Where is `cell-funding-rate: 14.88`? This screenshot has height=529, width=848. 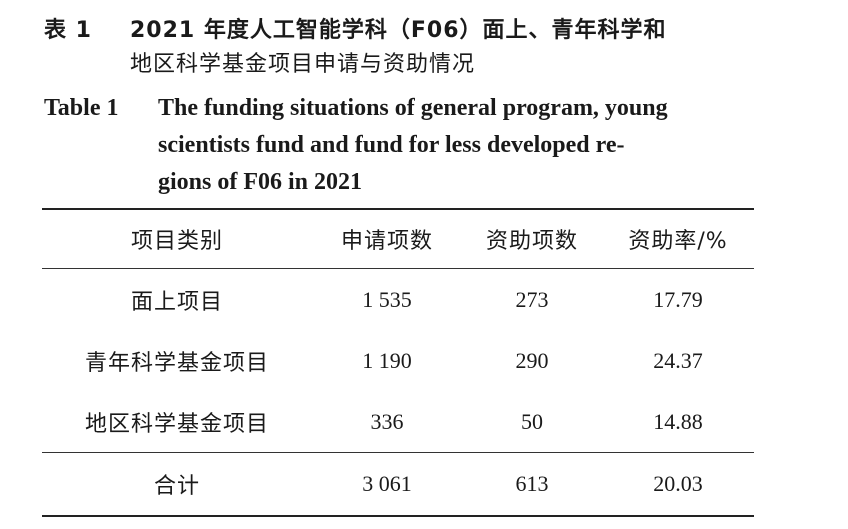
cell-funding-rate: 14.88 is located at coordinates (678, 421).